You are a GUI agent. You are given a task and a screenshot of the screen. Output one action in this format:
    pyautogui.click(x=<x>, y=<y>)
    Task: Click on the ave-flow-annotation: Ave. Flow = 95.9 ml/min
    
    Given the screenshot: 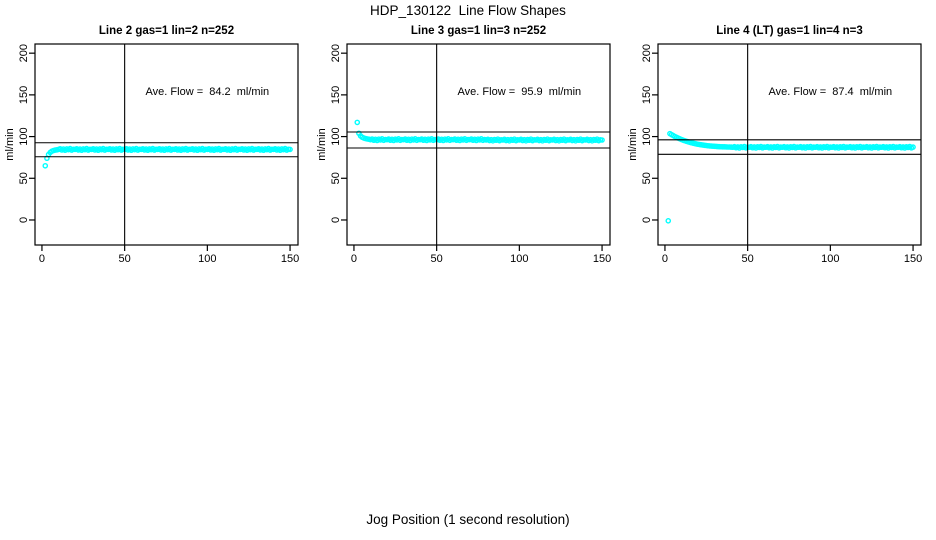 What is the action you would take?
    pyautogui.click(x=520, y=92)
    